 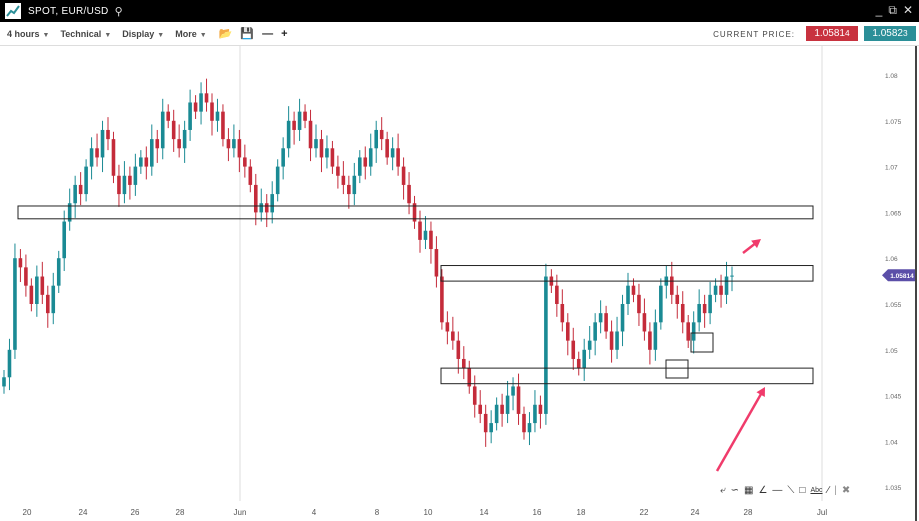 I want to click on technical-label: Technical, so click(x=81, y=33).